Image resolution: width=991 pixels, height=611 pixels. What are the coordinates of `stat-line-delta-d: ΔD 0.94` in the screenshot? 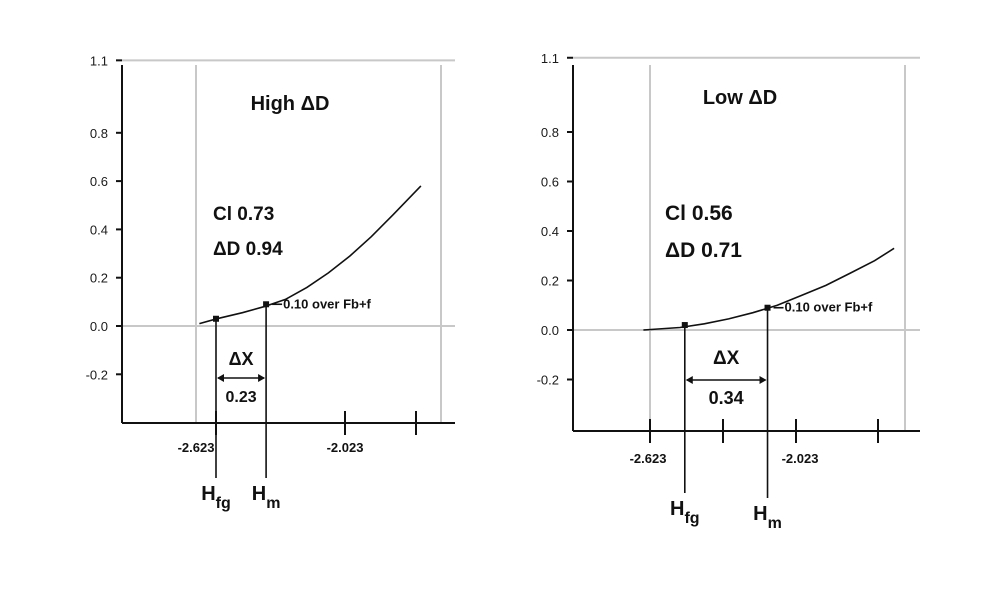 It's located at (248, 249).